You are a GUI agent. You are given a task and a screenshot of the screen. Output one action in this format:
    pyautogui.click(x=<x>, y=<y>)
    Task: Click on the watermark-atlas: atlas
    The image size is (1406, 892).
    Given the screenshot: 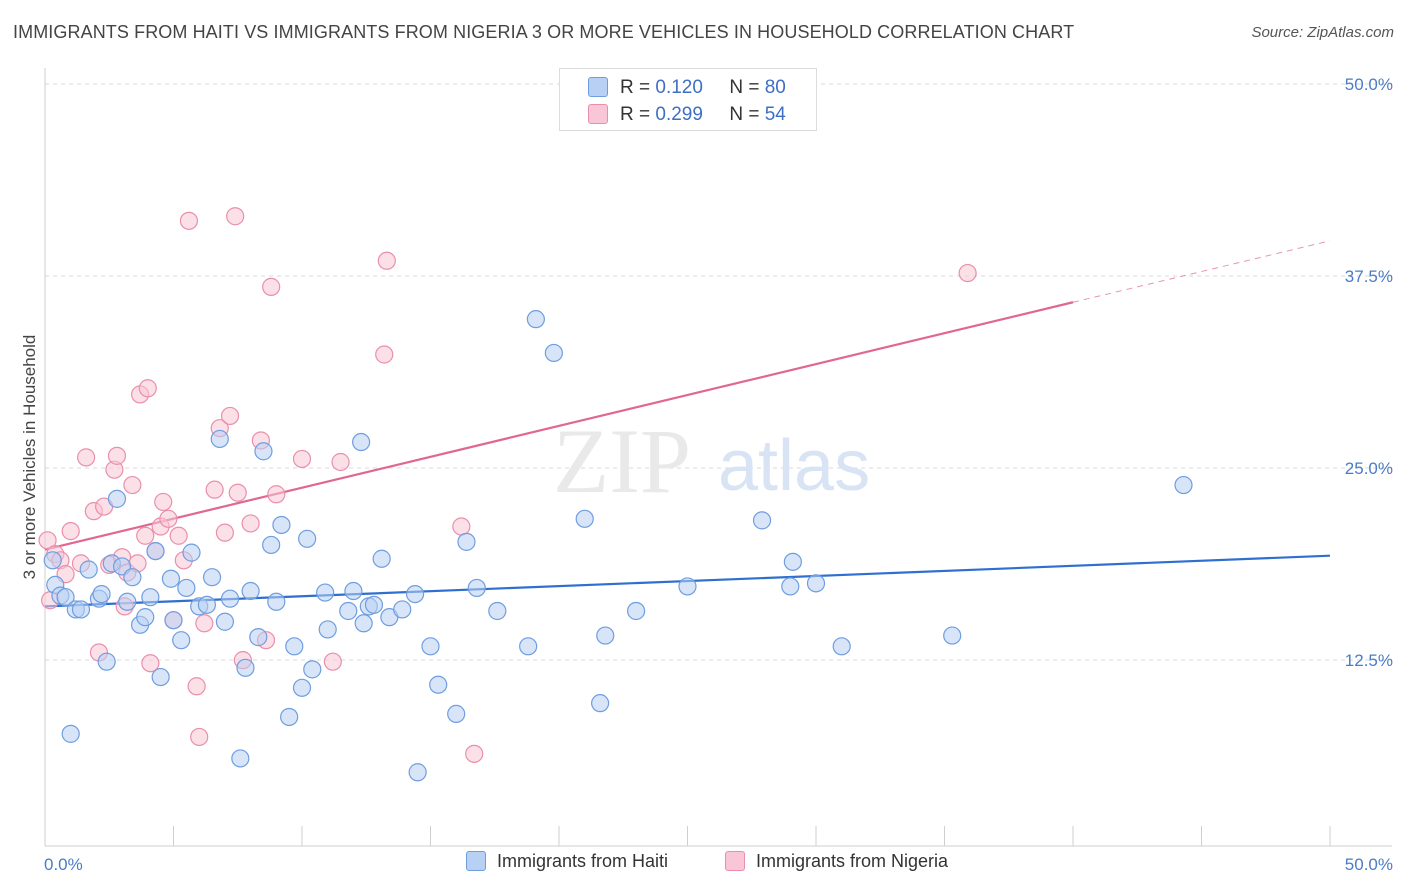 What is the action you would take?
    pyautogui.click(x=794, y=466)
    